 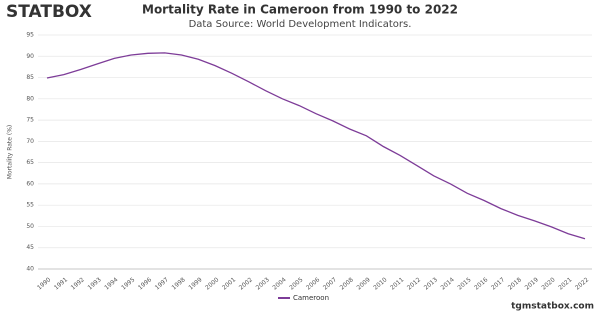 What do you see at coordinates (30, 141) in the screenshot?
I see `y-tick-label: 70` at bounding box center [30, 141].